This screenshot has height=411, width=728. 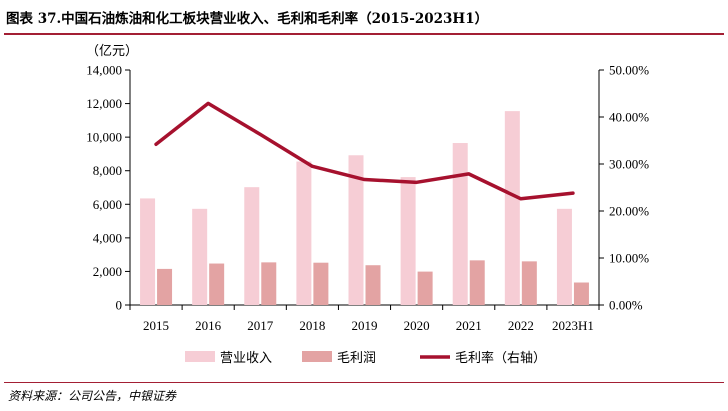 I want to click on legend-revenue-swatch, so click(x=200, y=356).